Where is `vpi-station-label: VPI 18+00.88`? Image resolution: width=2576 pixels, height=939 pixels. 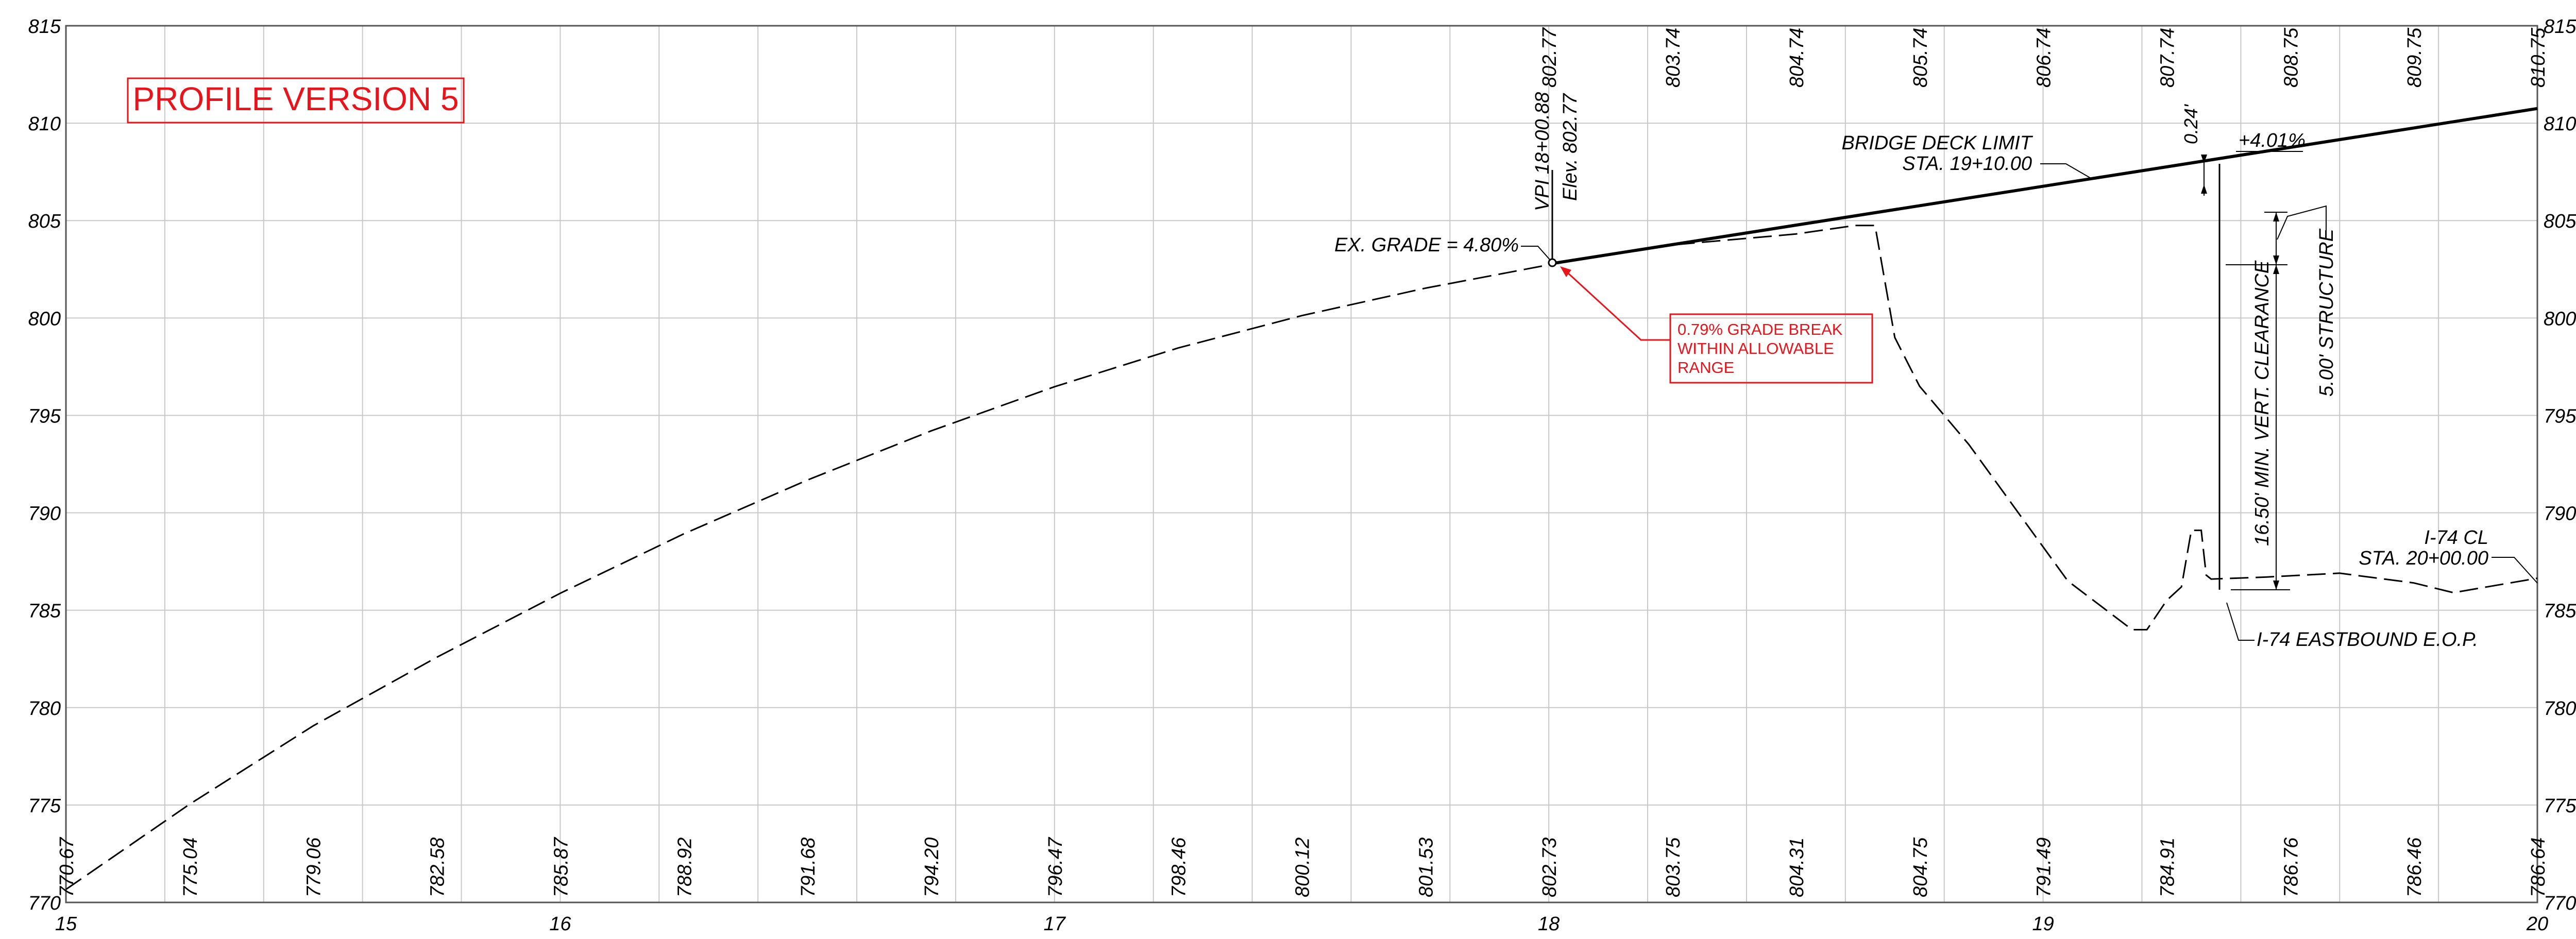
vpi-station-label: VPI 18+00.88 is located at coordinates (1542, 151).